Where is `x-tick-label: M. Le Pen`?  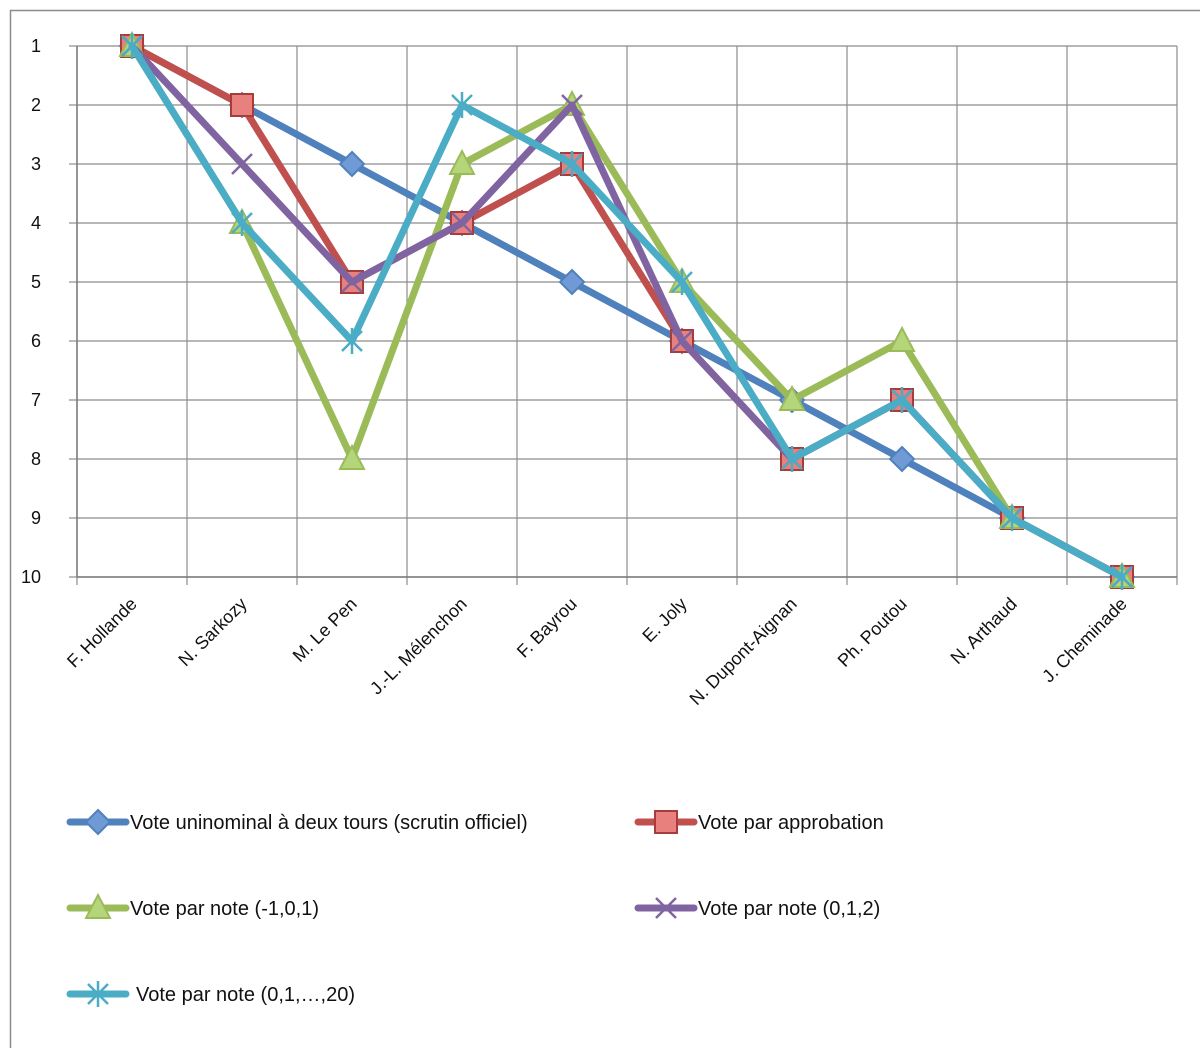
x-tick-label: M. Le Pen is located at coordinates (325, 630).